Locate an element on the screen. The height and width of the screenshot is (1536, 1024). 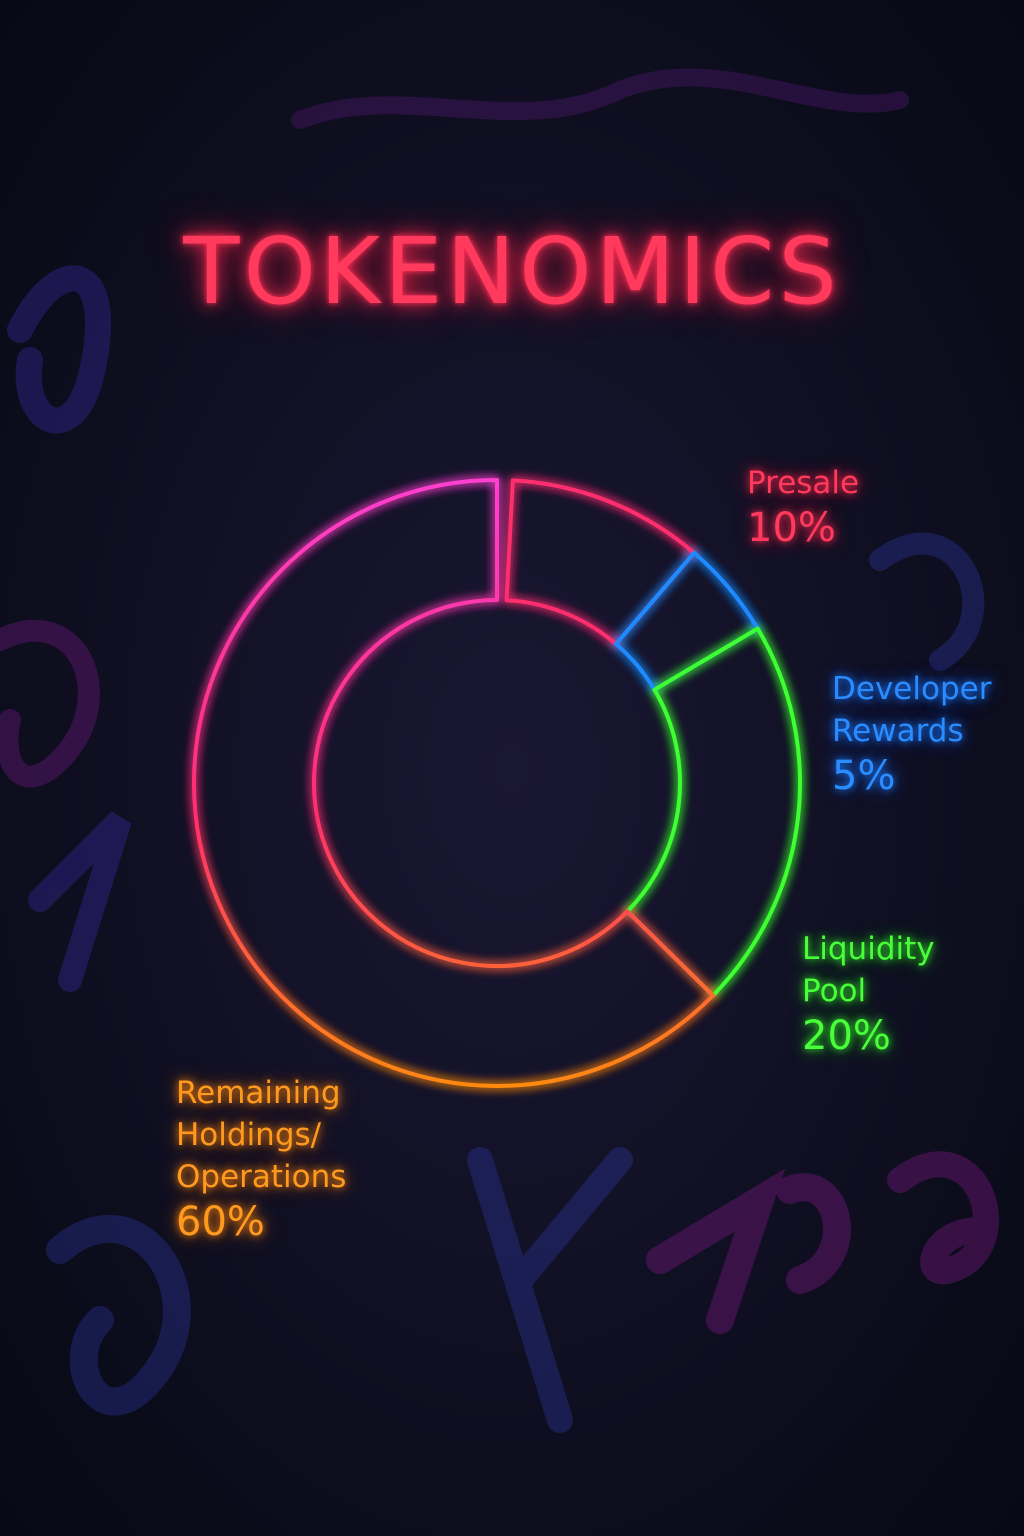
slice-name-developer-line1: Developer is located at coordinates (911, 689).